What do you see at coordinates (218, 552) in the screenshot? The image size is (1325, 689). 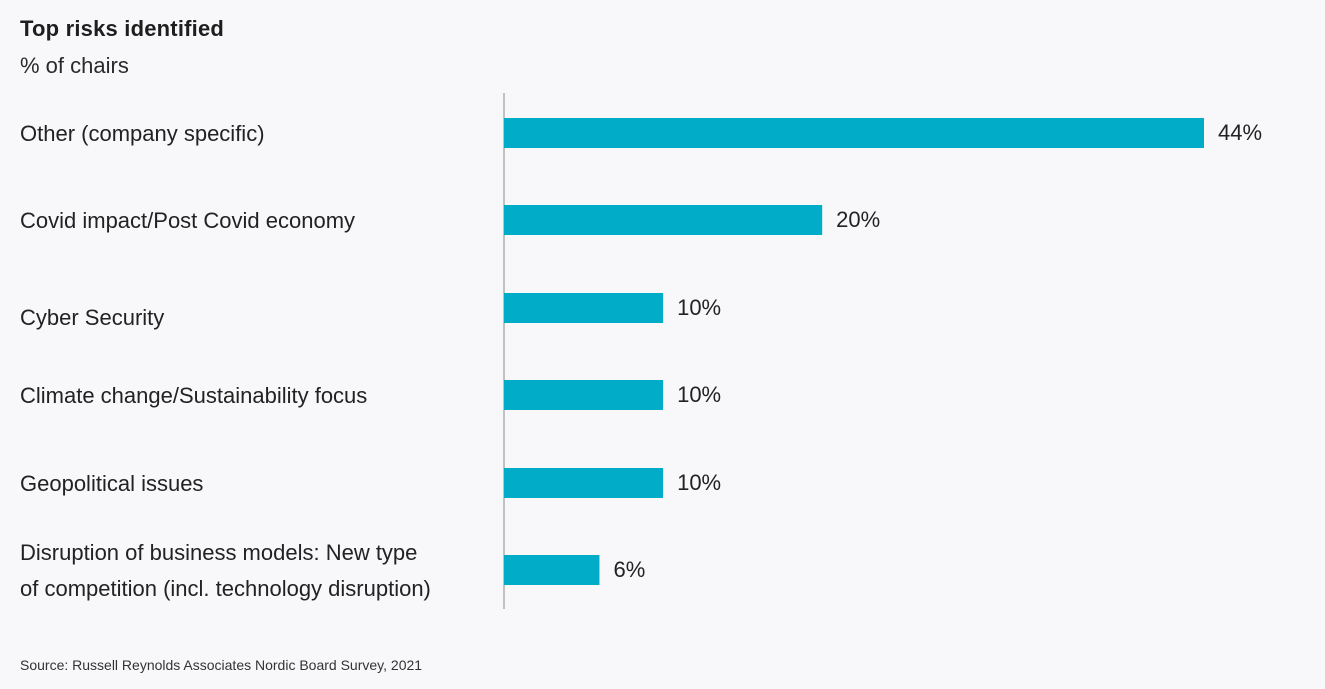 I see `category-label: Disruption of business models: New type` at bounding box center [218, 552].